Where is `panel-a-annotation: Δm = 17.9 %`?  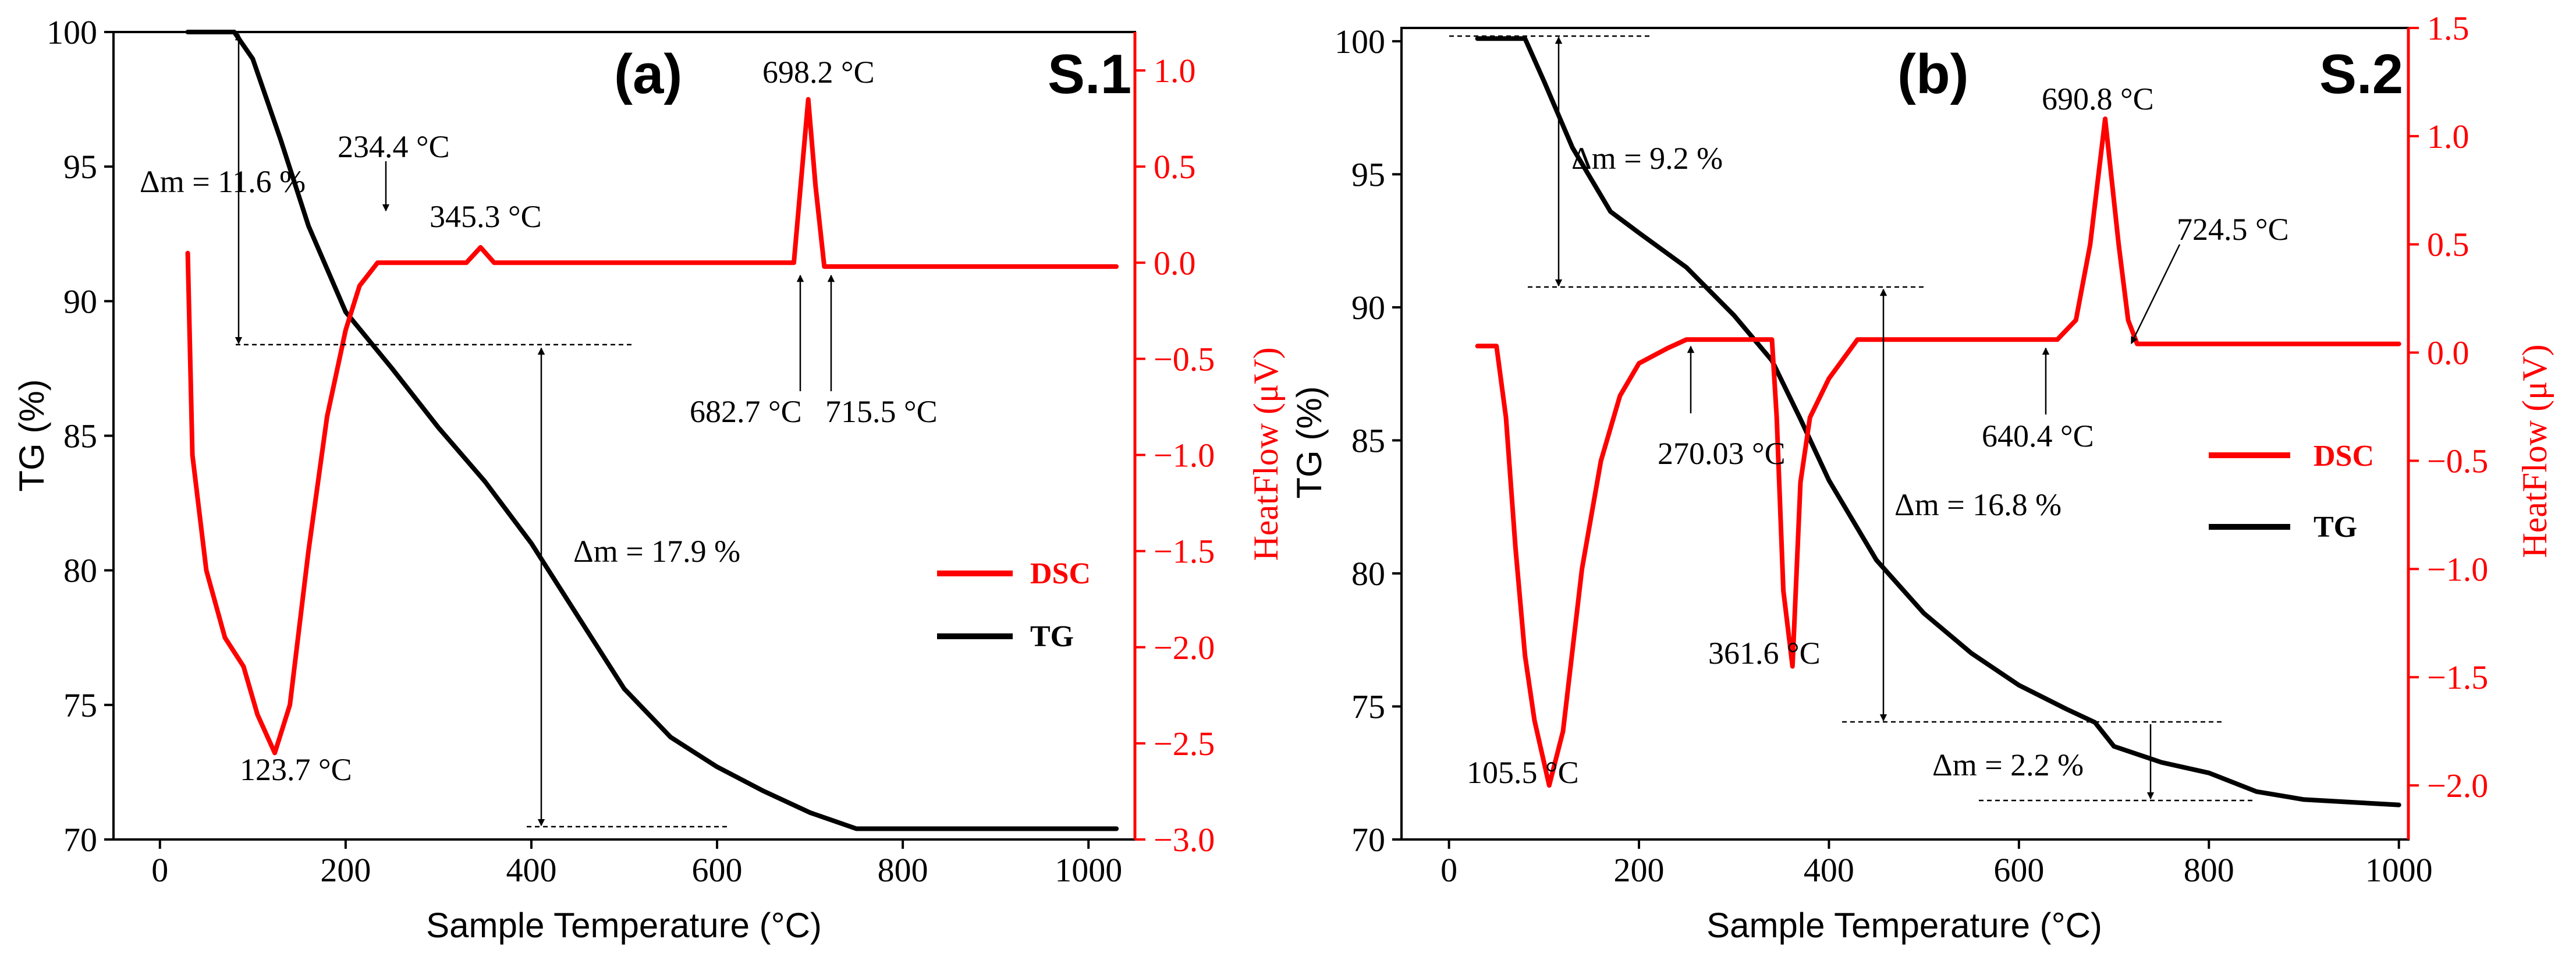
panel-a-annotation: Δm = 17.9 % is located at coordinates (656, 551).